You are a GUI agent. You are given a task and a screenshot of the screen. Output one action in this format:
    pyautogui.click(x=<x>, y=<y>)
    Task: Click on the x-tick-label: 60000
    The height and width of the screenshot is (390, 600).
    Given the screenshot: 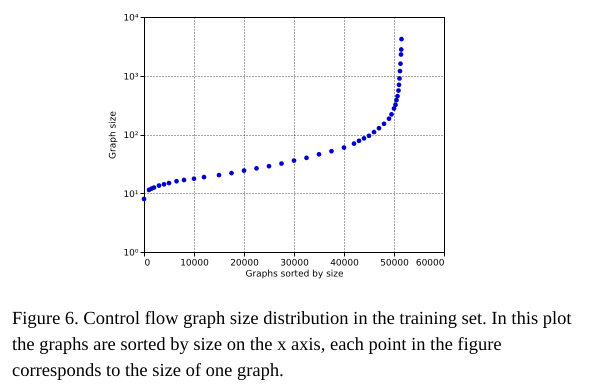 What is the action you would take?
    pyautogui.click(x=430, y=263)
    